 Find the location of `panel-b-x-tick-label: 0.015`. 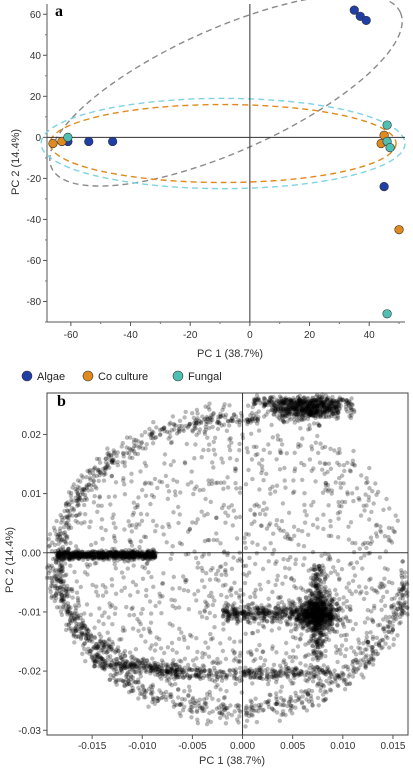

panel-b-x-tick-label: 0.015 is located at coordinates (392, 746).